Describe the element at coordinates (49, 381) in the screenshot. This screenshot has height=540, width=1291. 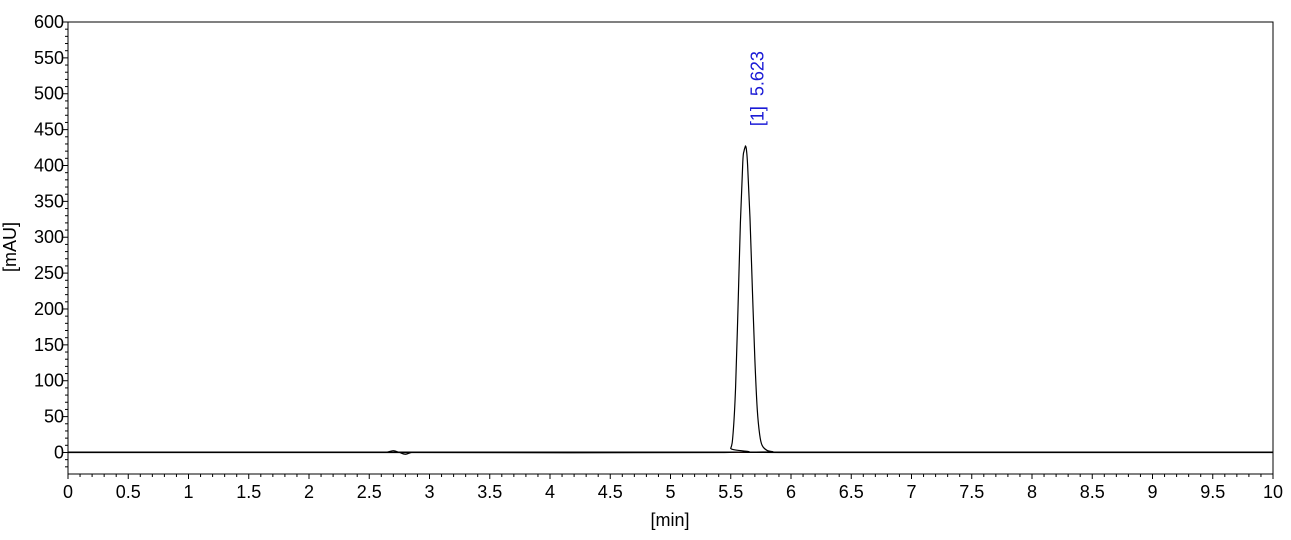
I see `y-tick-label: 100` at that location.